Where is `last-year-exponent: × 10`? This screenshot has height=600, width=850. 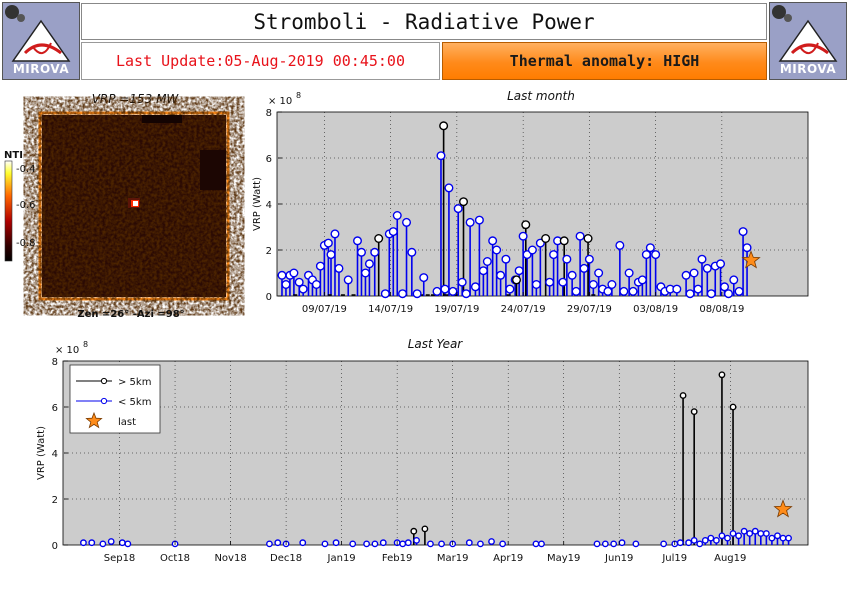
last-year-exponent: × 10 is located at coordinates (67, 350).